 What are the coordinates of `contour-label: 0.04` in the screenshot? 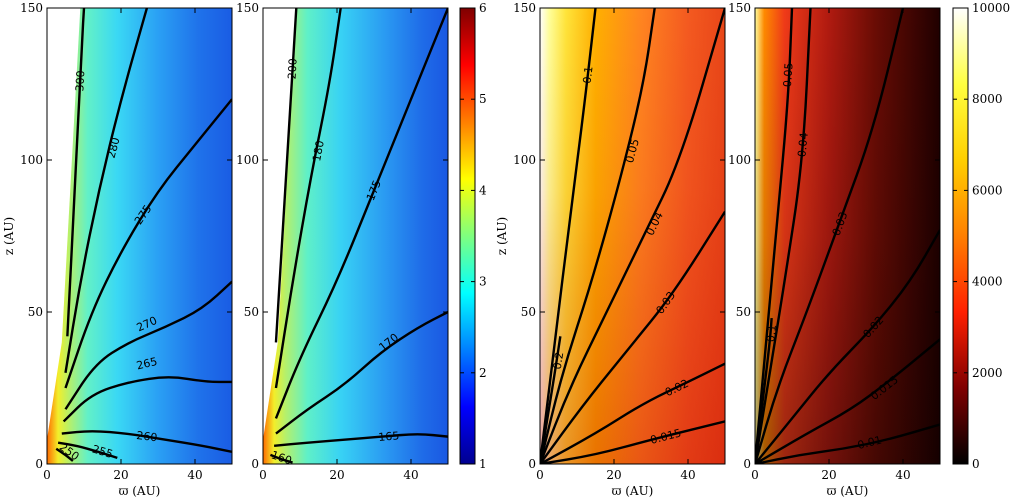 It's located at (802, 145).